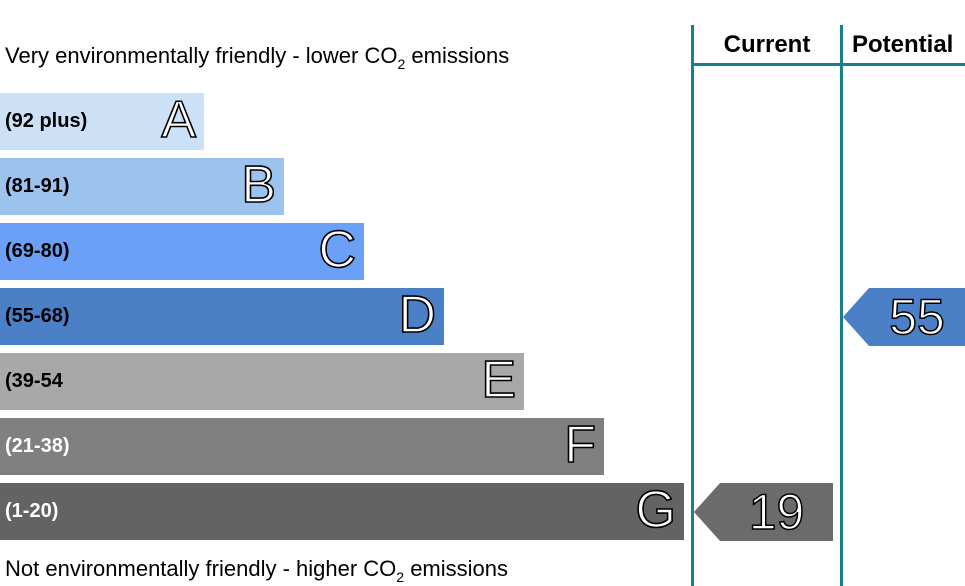 The width and height of the screenshot is (965, 586). What do you see at coordinates (302, 445) in the screenshot?
I see `band-f: (21-38) F` at bounding box center [302, 445].